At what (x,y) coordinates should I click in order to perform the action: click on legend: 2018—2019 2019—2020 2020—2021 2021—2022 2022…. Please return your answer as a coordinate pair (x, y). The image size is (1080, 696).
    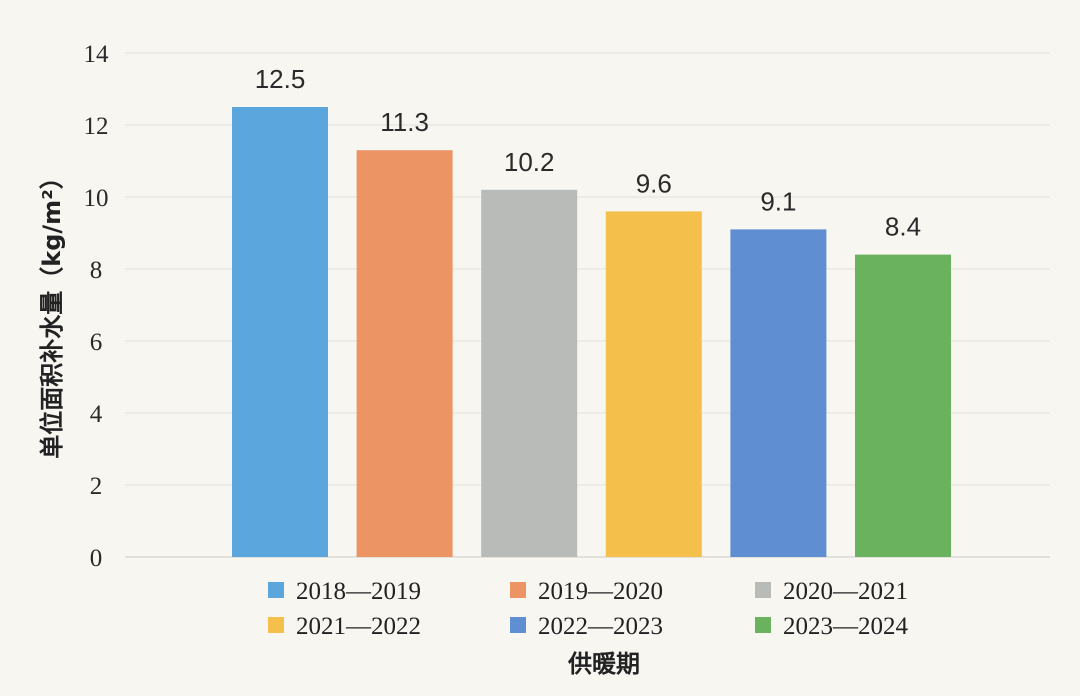
    Looking at the image, I should click on (588, 609).